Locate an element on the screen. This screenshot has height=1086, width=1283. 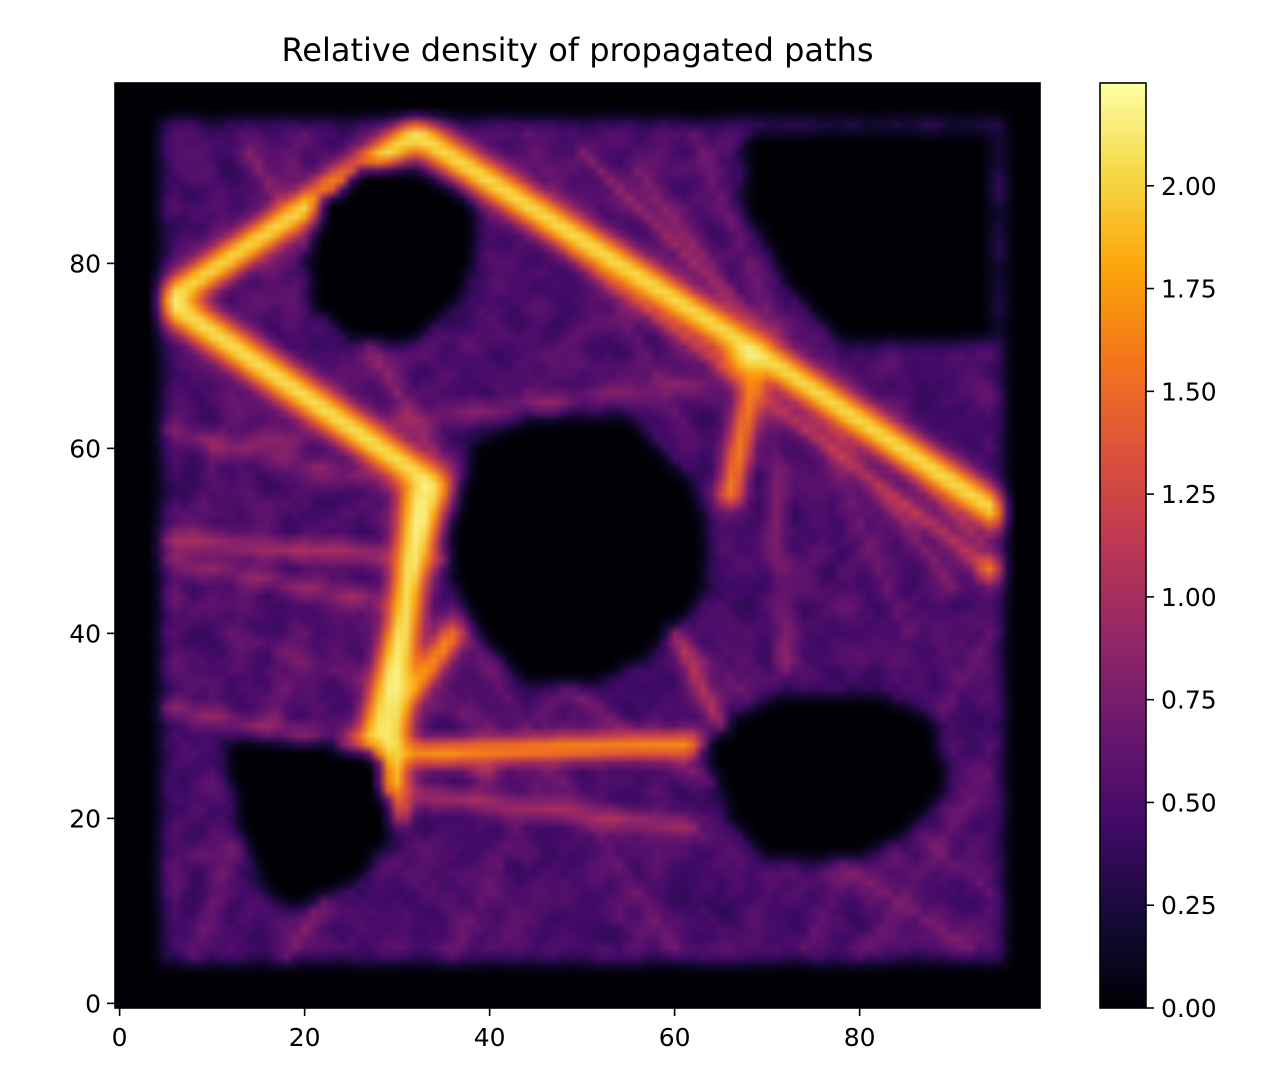
colorbar-tick-label: 0.50 is located at coordinates (1189, 802).